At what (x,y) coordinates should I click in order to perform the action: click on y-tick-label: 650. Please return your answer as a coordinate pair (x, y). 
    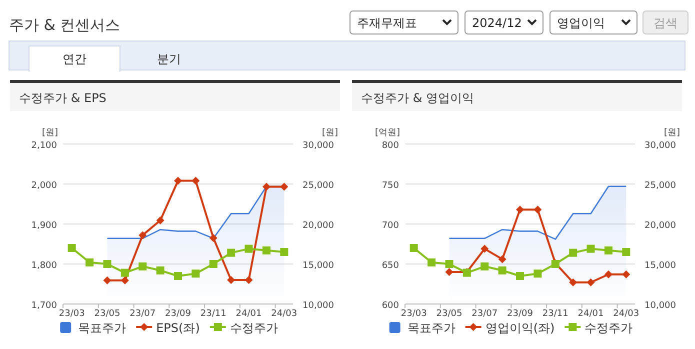
    Looking at the image, I should click on (391, 266).